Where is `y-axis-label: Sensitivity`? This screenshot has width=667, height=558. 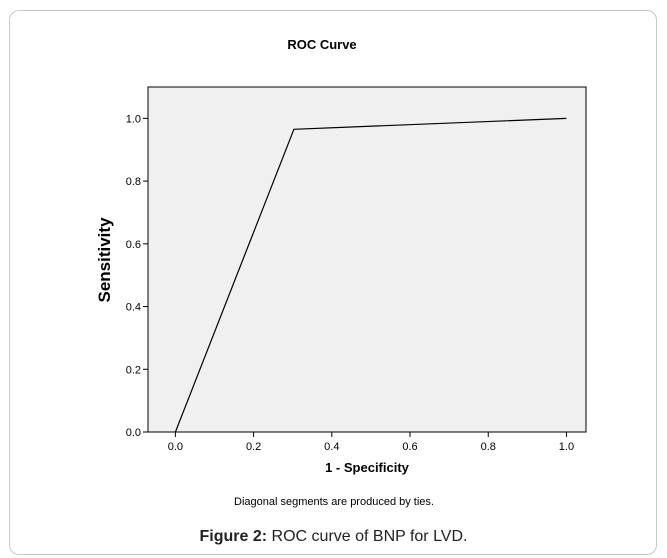 y-axis-label: Sensitivity is located at coordinates (104, 260).